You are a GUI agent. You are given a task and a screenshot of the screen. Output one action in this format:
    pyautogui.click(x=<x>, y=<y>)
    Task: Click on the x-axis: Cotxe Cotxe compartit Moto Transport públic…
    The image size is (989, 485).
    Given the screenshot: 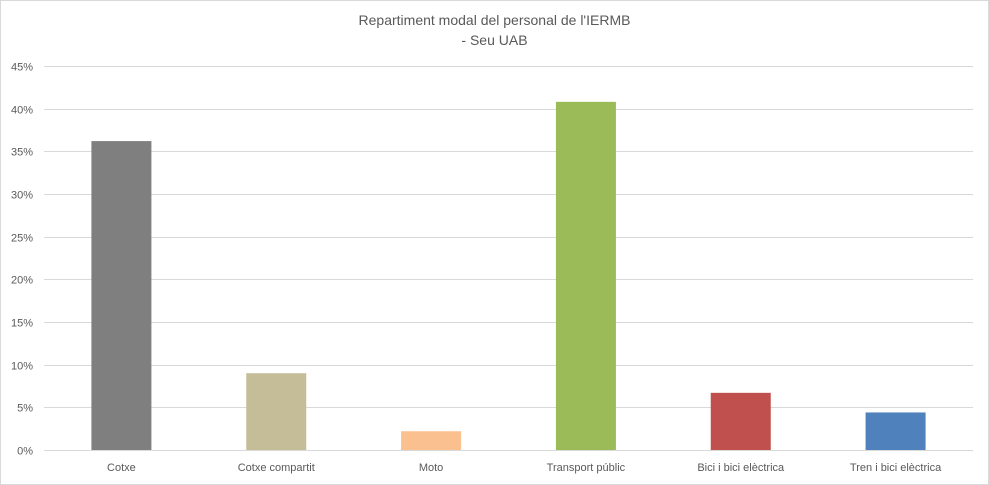 What is the action you would take?
    pyautogui.click(x=524, y=468)
    